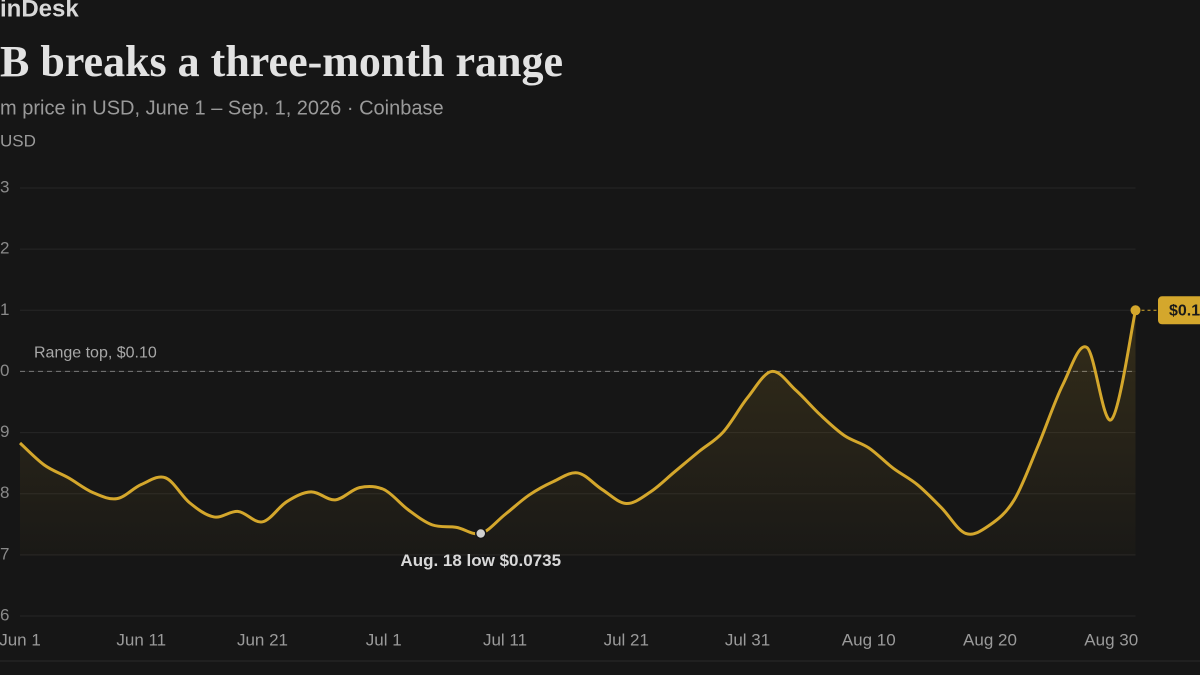 The width and height of the screenshot is (1200, 675). I want to click on x-tick-label: Aug 10, so click(869, 639).